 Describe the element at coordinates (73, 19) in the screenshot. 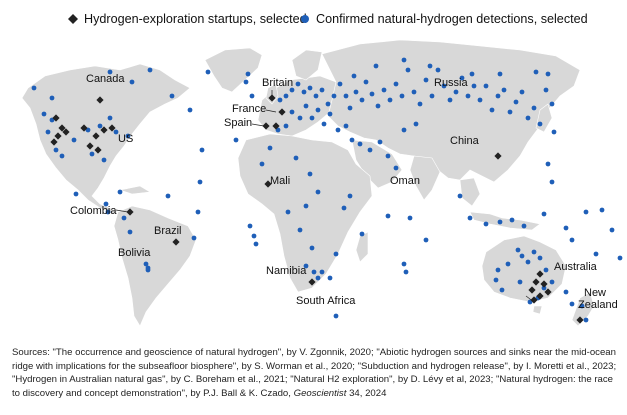

I see `diamond-icon` at that location.